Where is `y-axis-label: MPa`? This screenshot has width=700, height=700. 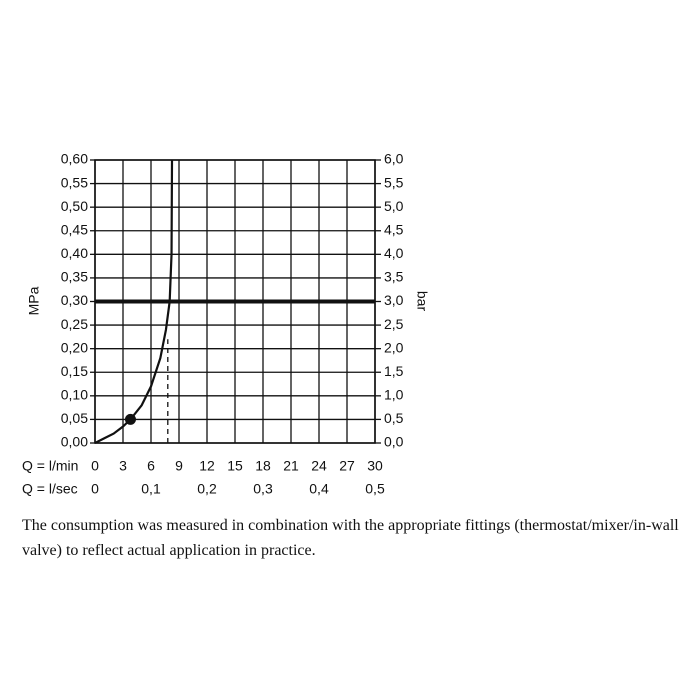
y-axis-label: MPa is located at coordinates (34, 300).